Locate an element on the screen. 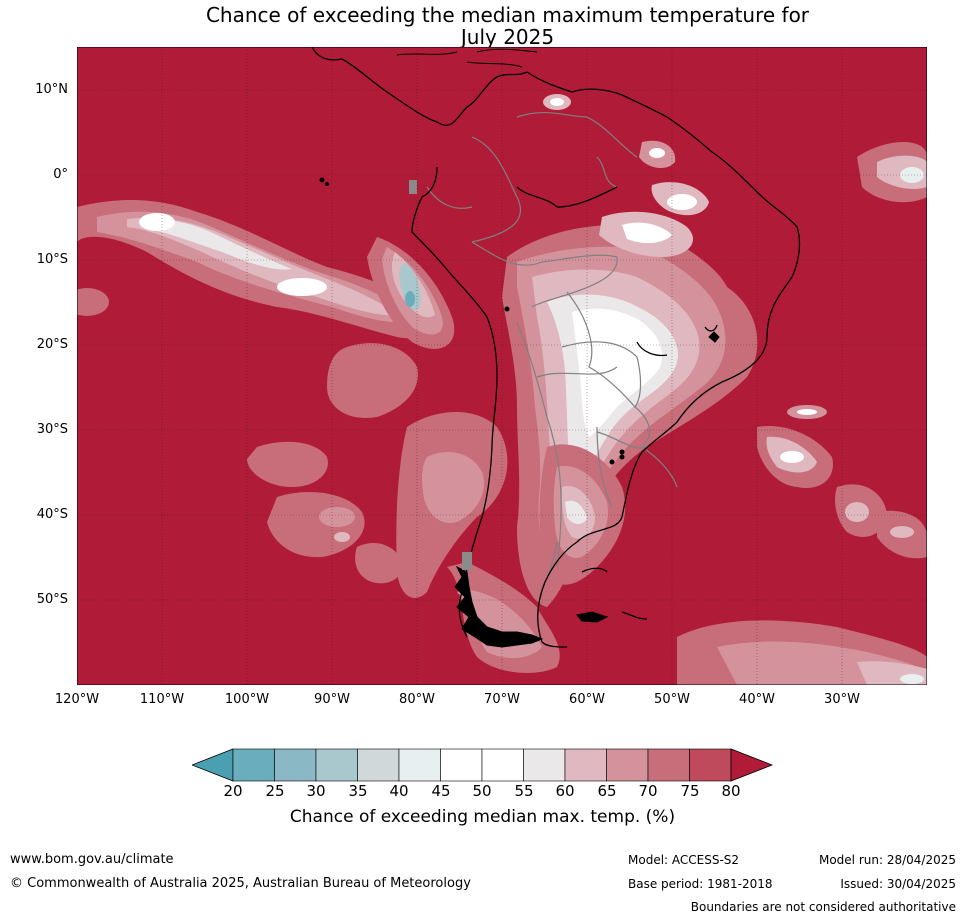 This screenshot has width=965, height=919. lon-label: 60°W is located at coordinates (587, 699).